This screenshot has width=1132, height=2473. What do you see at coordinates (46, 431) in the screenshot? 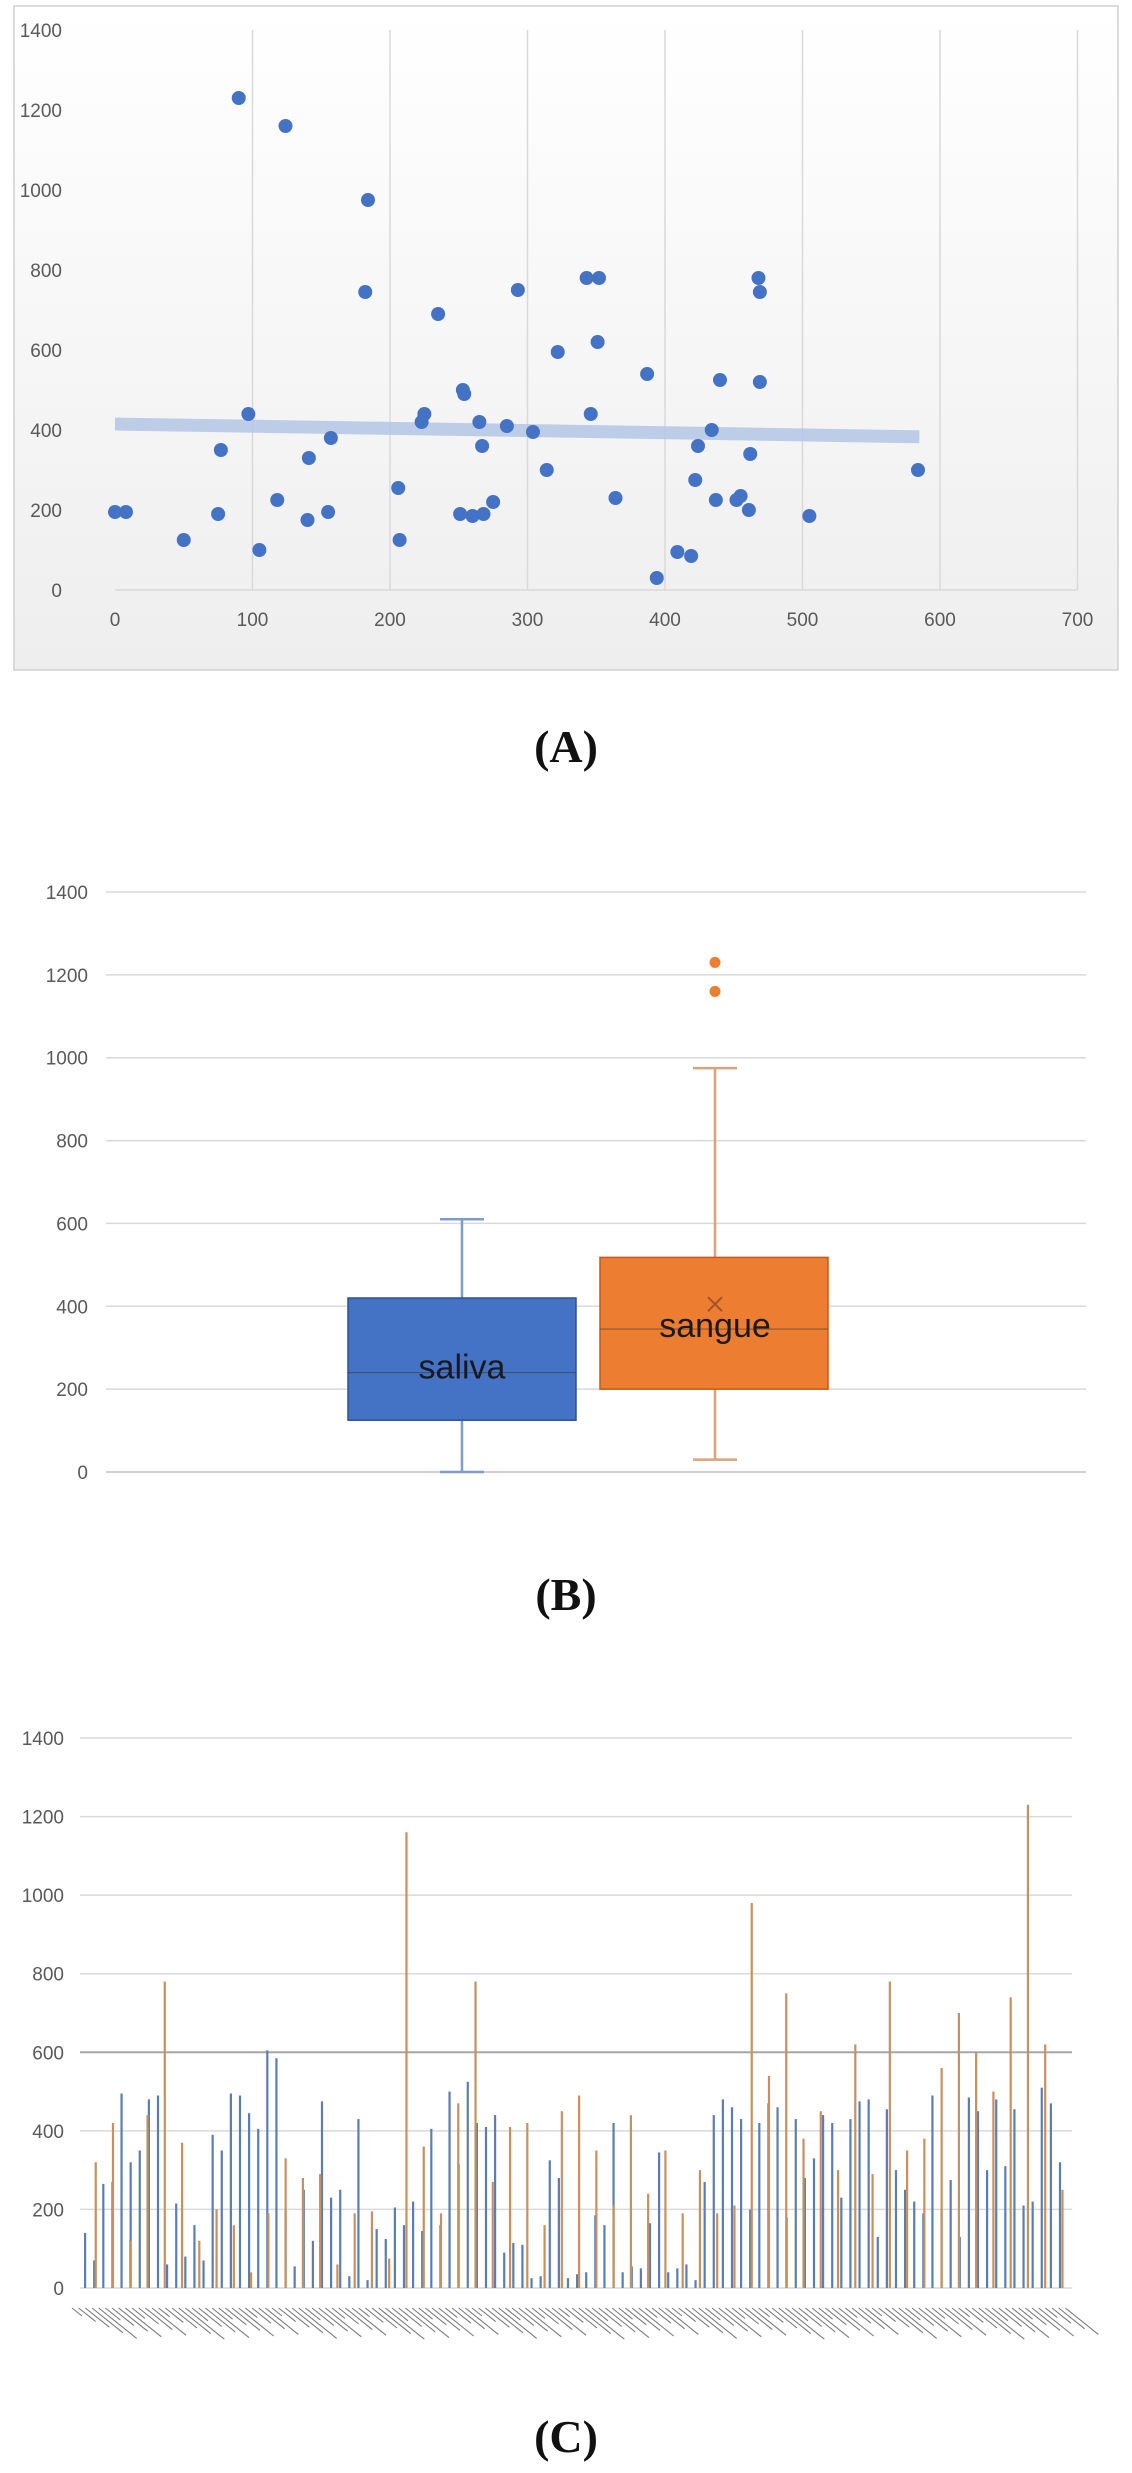
I see `scatter-y-tick-label: 400` at bounding box center [46, 431].